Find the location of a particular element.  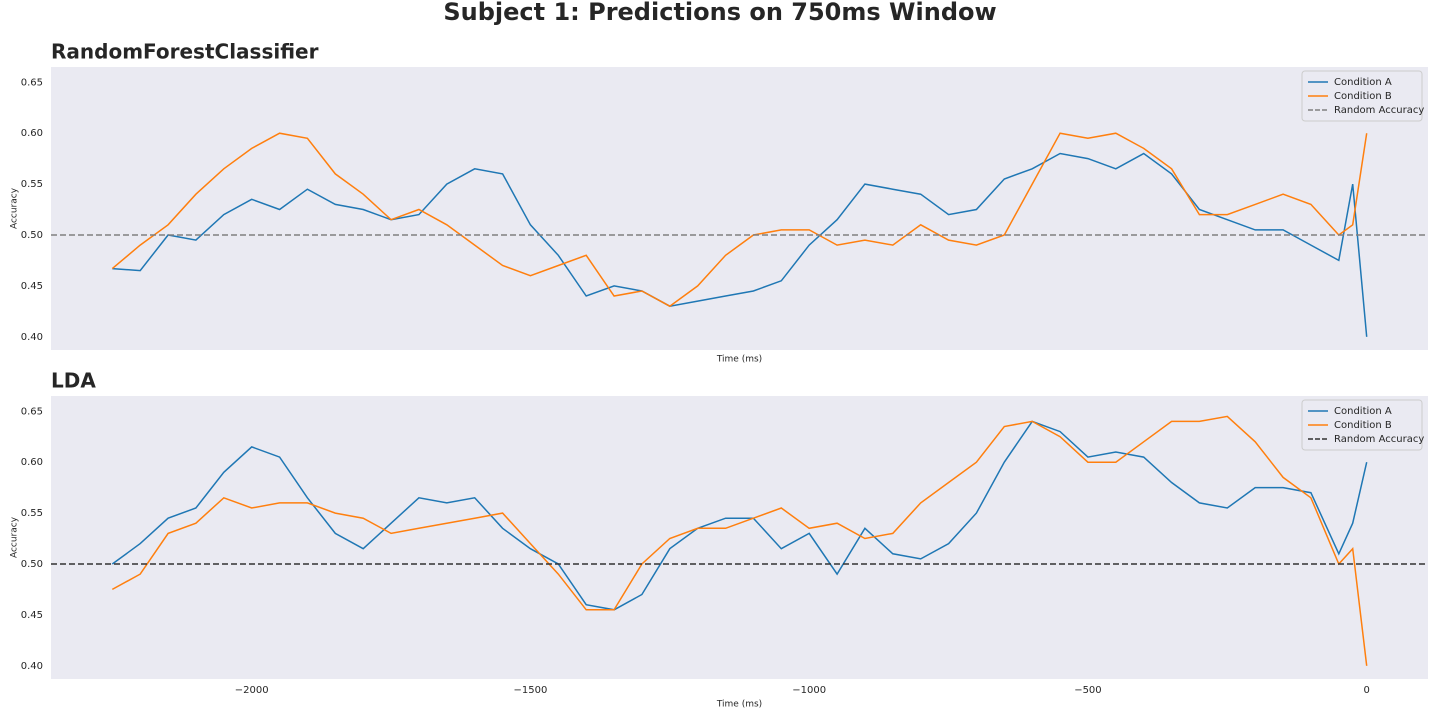

figure-title: Subject 1: Predictions on 750ms Window is located at coordinates (719, 13).